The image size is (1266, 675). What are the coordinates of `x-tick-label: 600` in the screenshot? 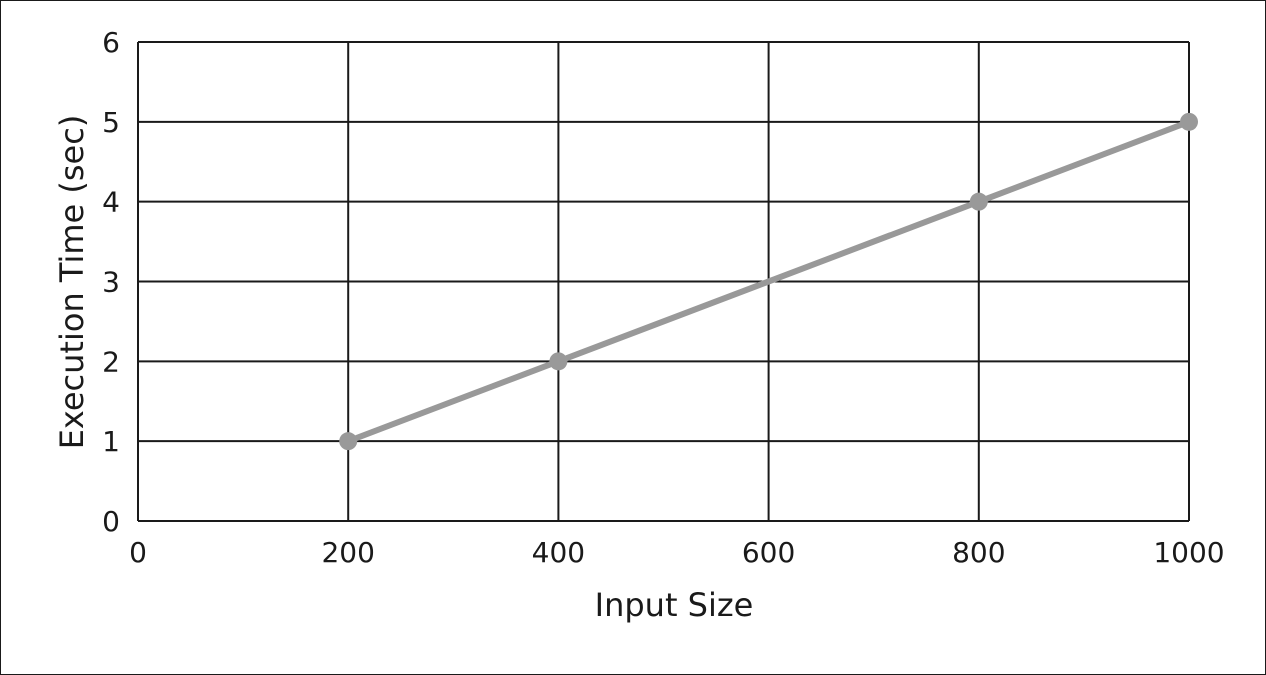 It's located at (768, 552).